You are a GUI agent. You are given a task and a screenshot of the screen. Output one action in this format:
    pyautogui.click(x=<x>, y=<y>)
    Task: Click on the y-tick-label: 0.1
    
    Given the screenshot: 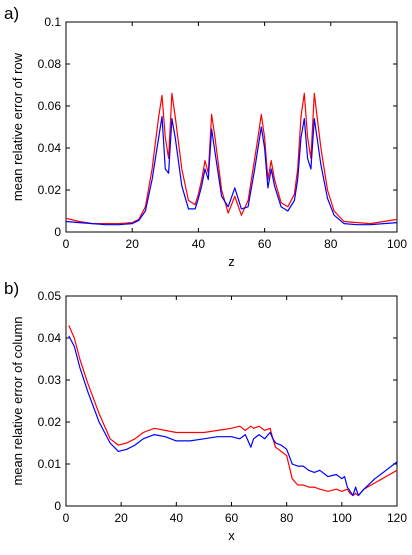 What is the action you would take?
    pyautogui.click(x=52, y=22)
    